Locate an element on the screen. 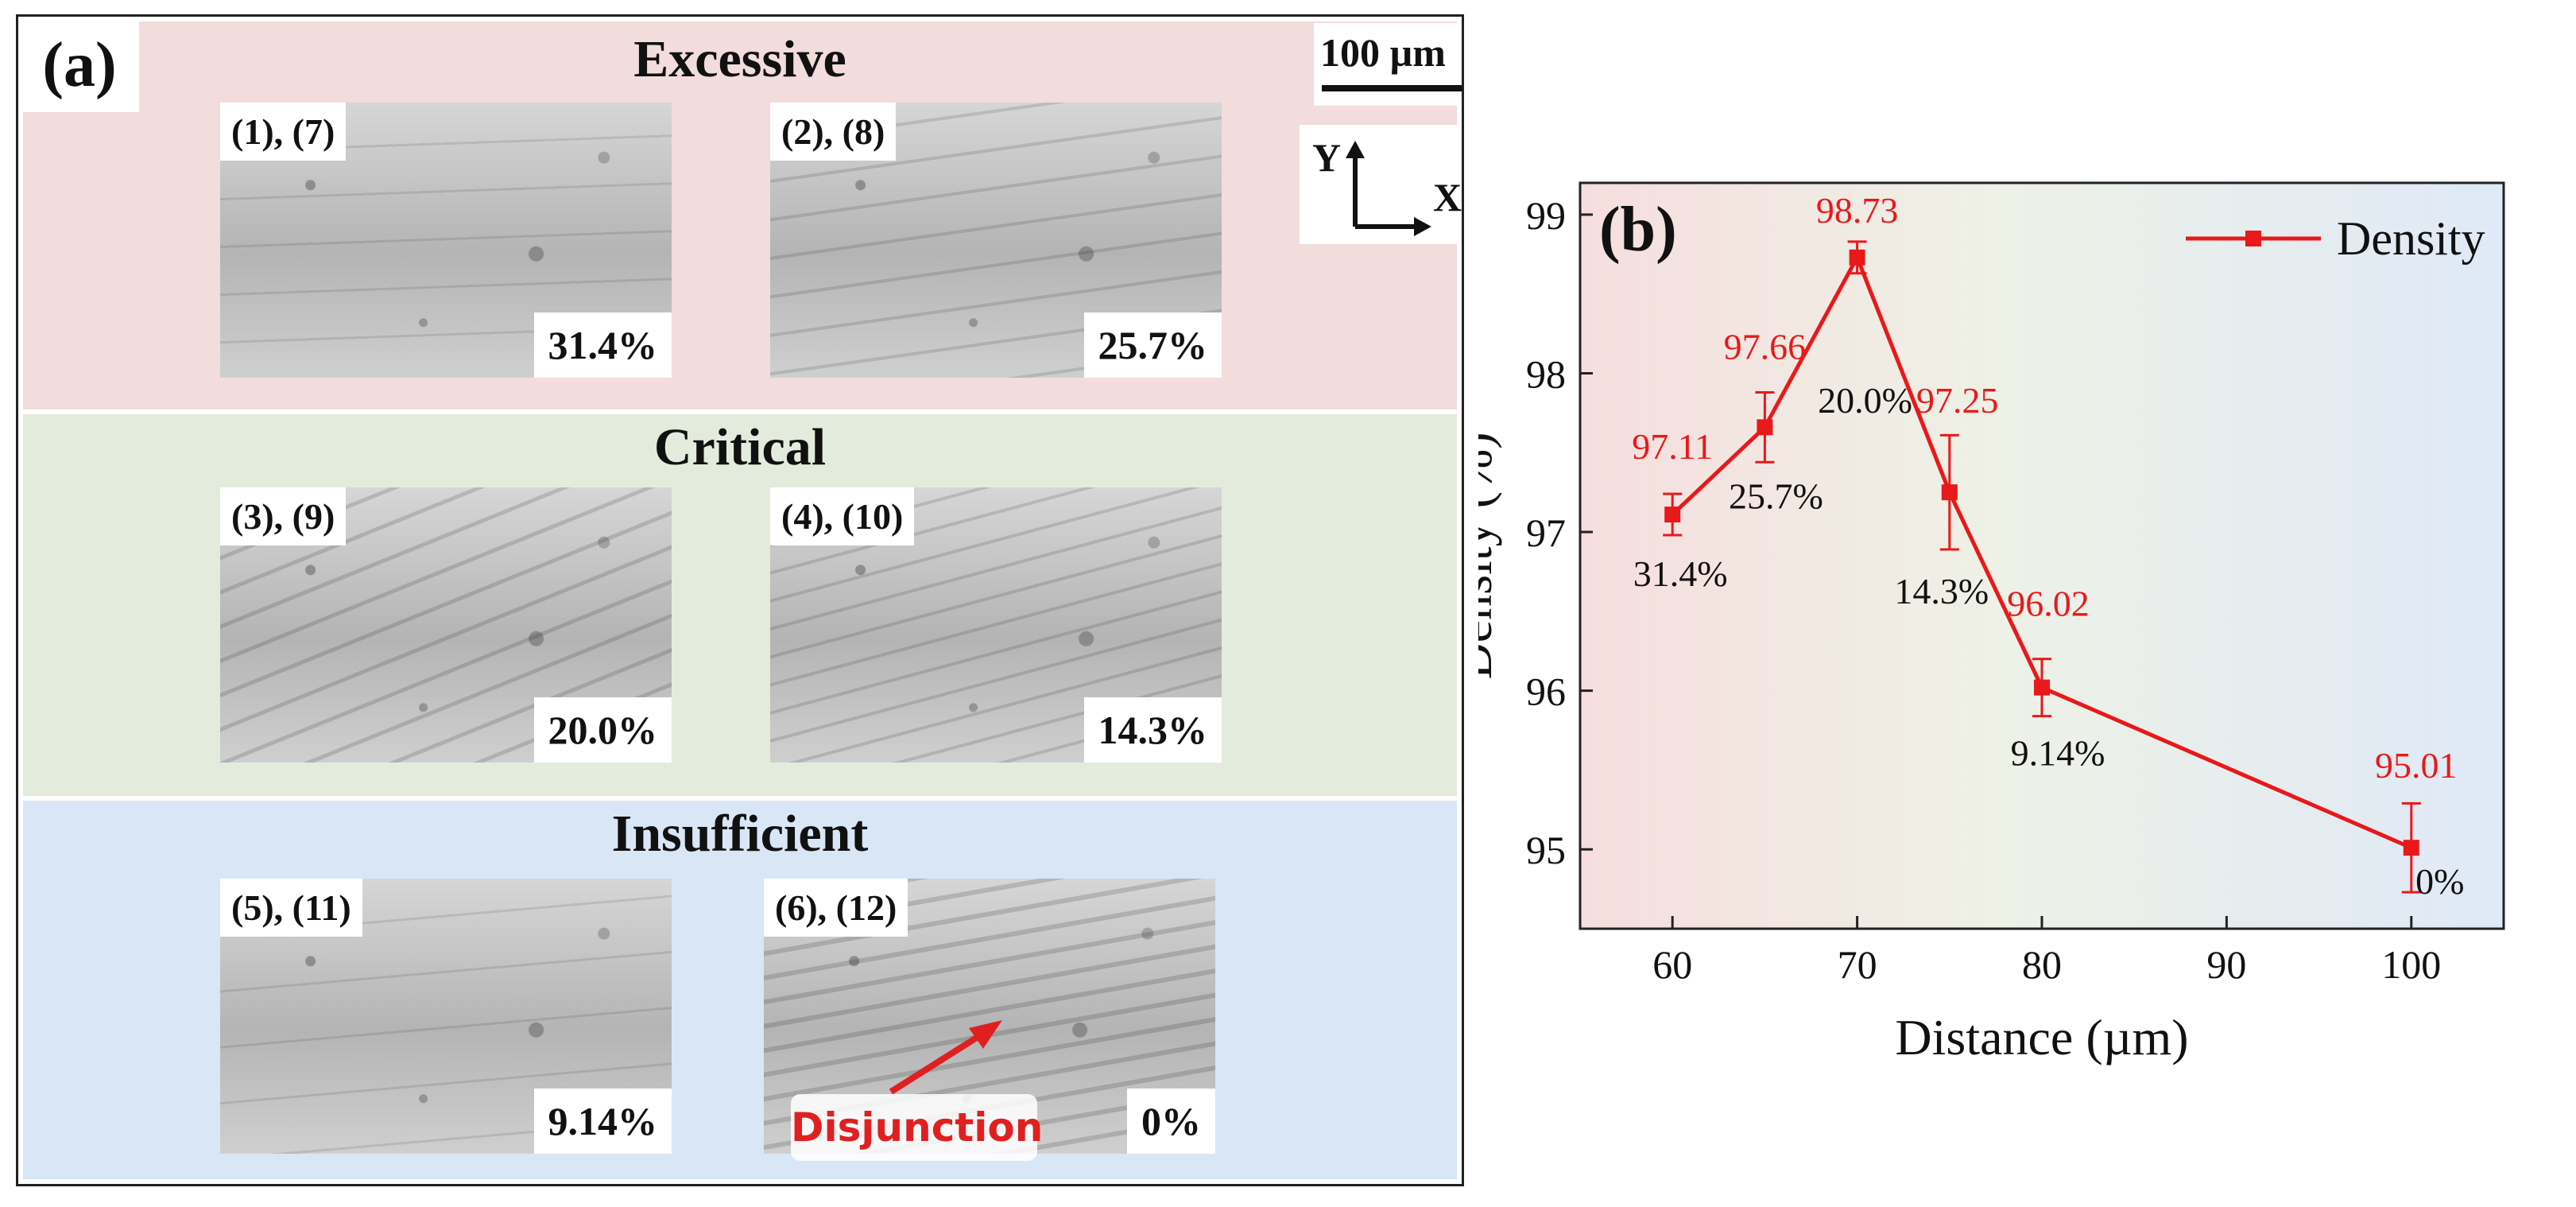 This screenshot has width=2576, height=1207. x-tick-label: 70 is located at coordinates (1857, 964).